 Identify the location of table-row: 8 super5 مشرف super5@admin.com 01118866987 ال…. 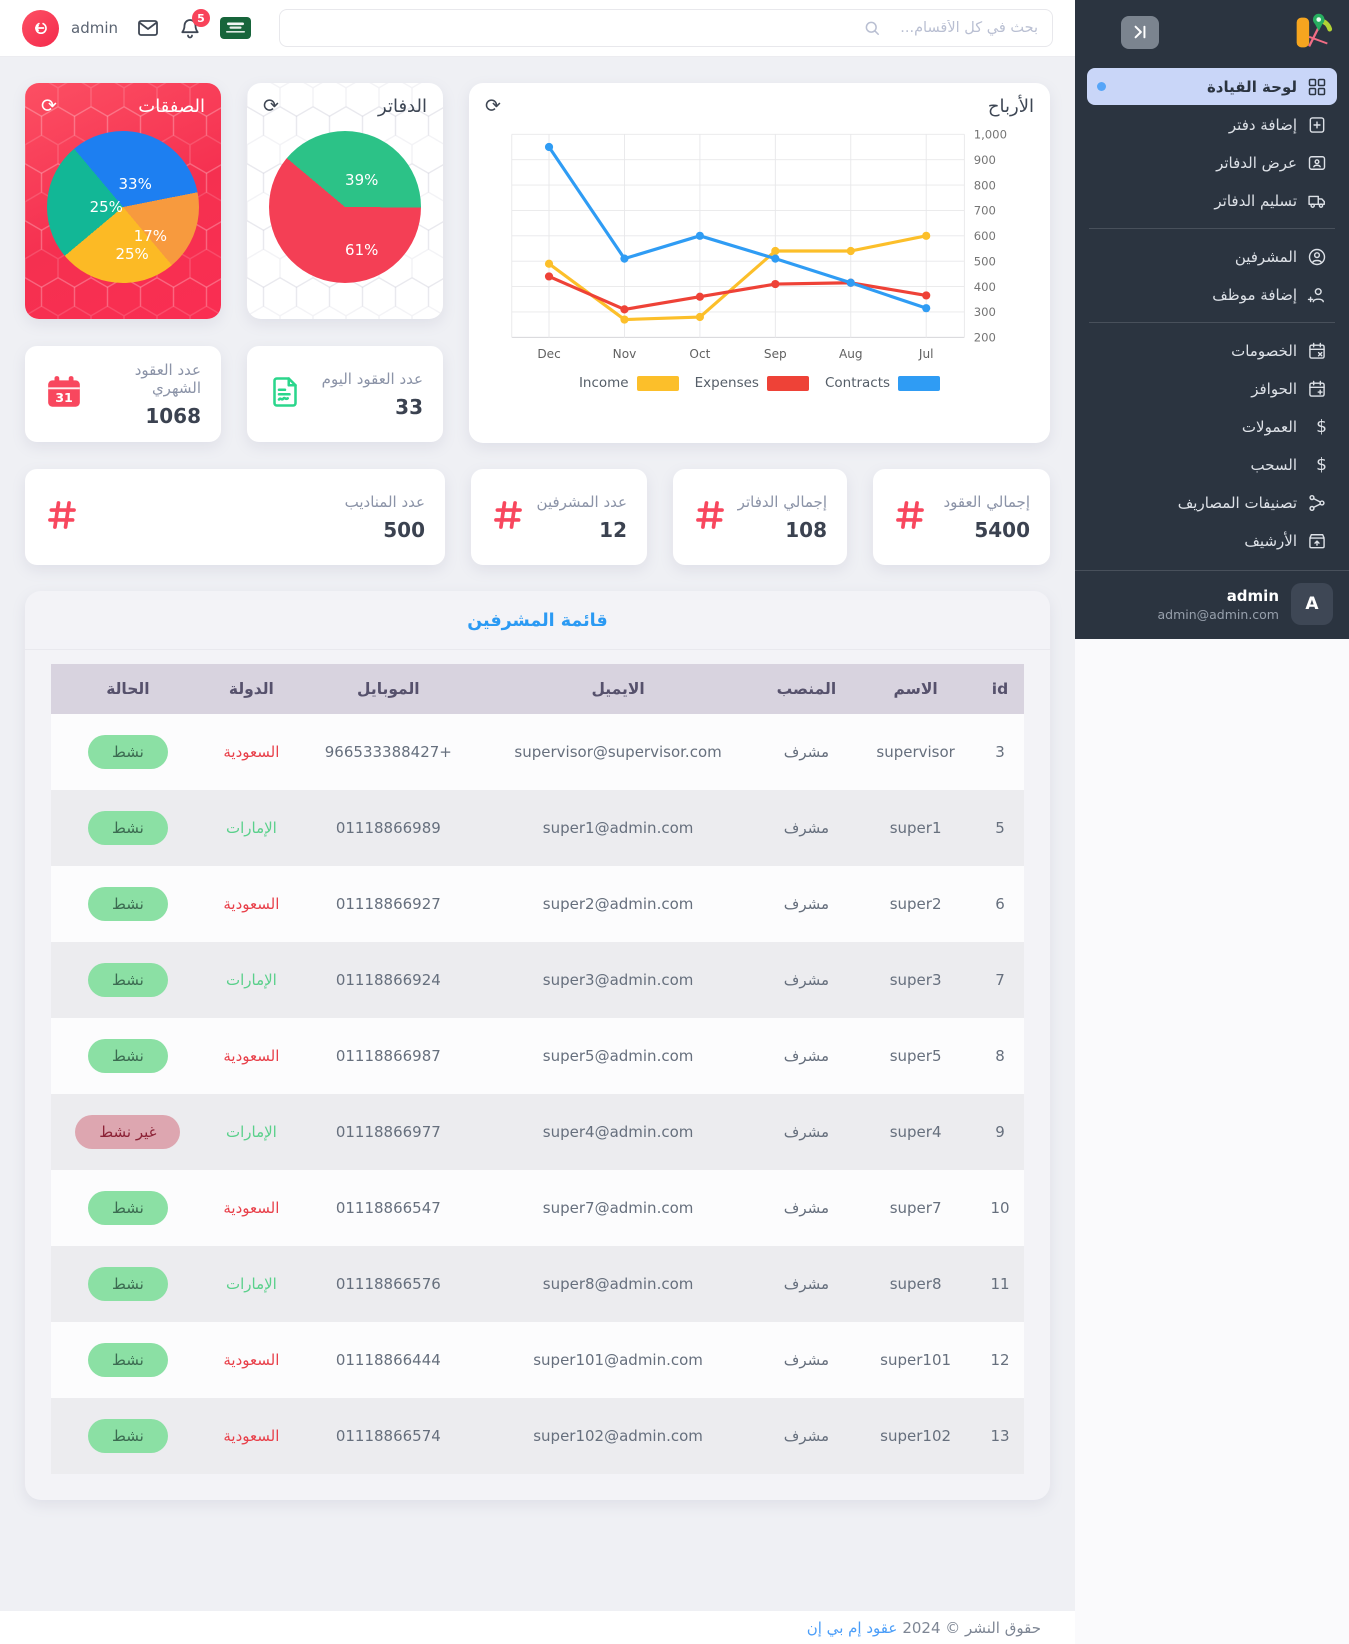
(537, 1056).